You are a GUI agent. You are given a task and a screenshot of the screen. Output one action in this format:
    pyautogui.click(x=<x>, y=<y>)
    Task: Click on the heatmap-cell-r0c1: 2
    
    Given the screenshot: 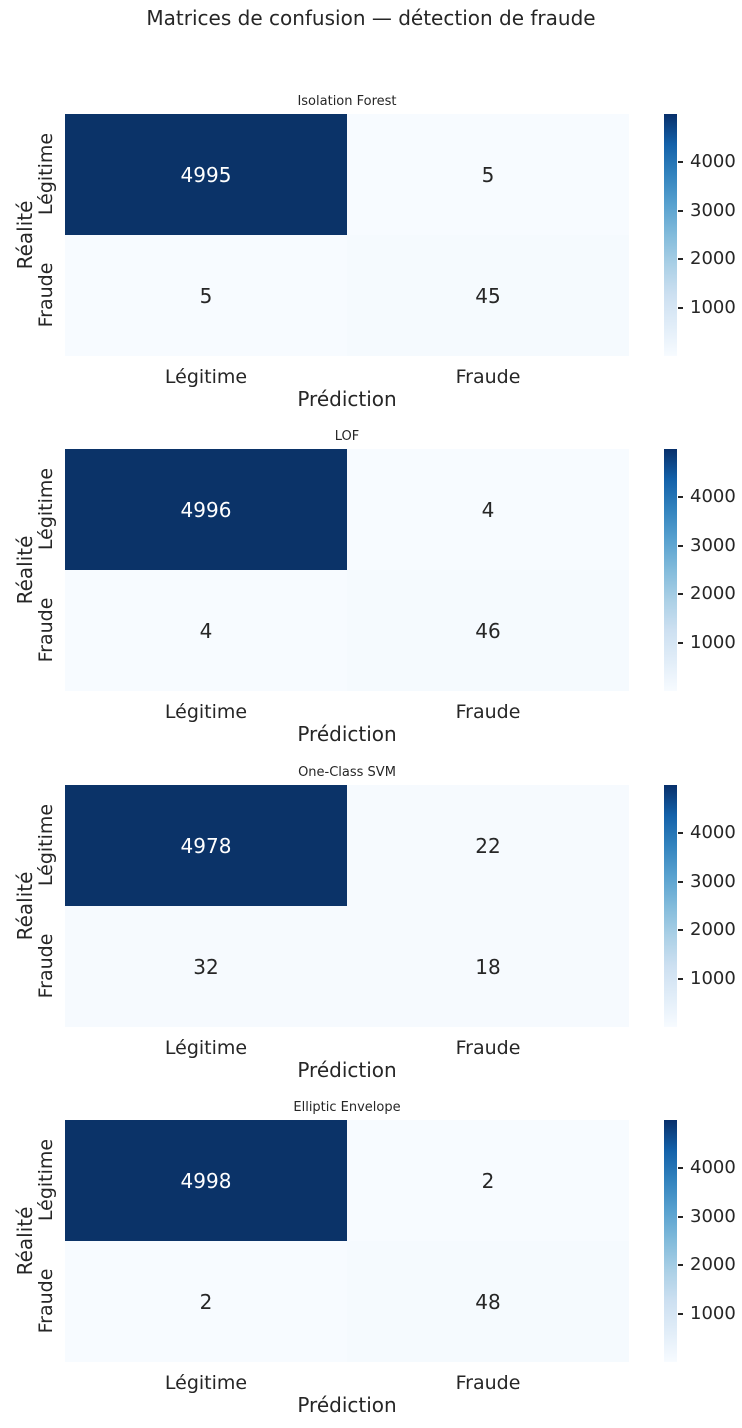 What is the action you would take?
    pyautogui.click(x=488, y=1180)
    